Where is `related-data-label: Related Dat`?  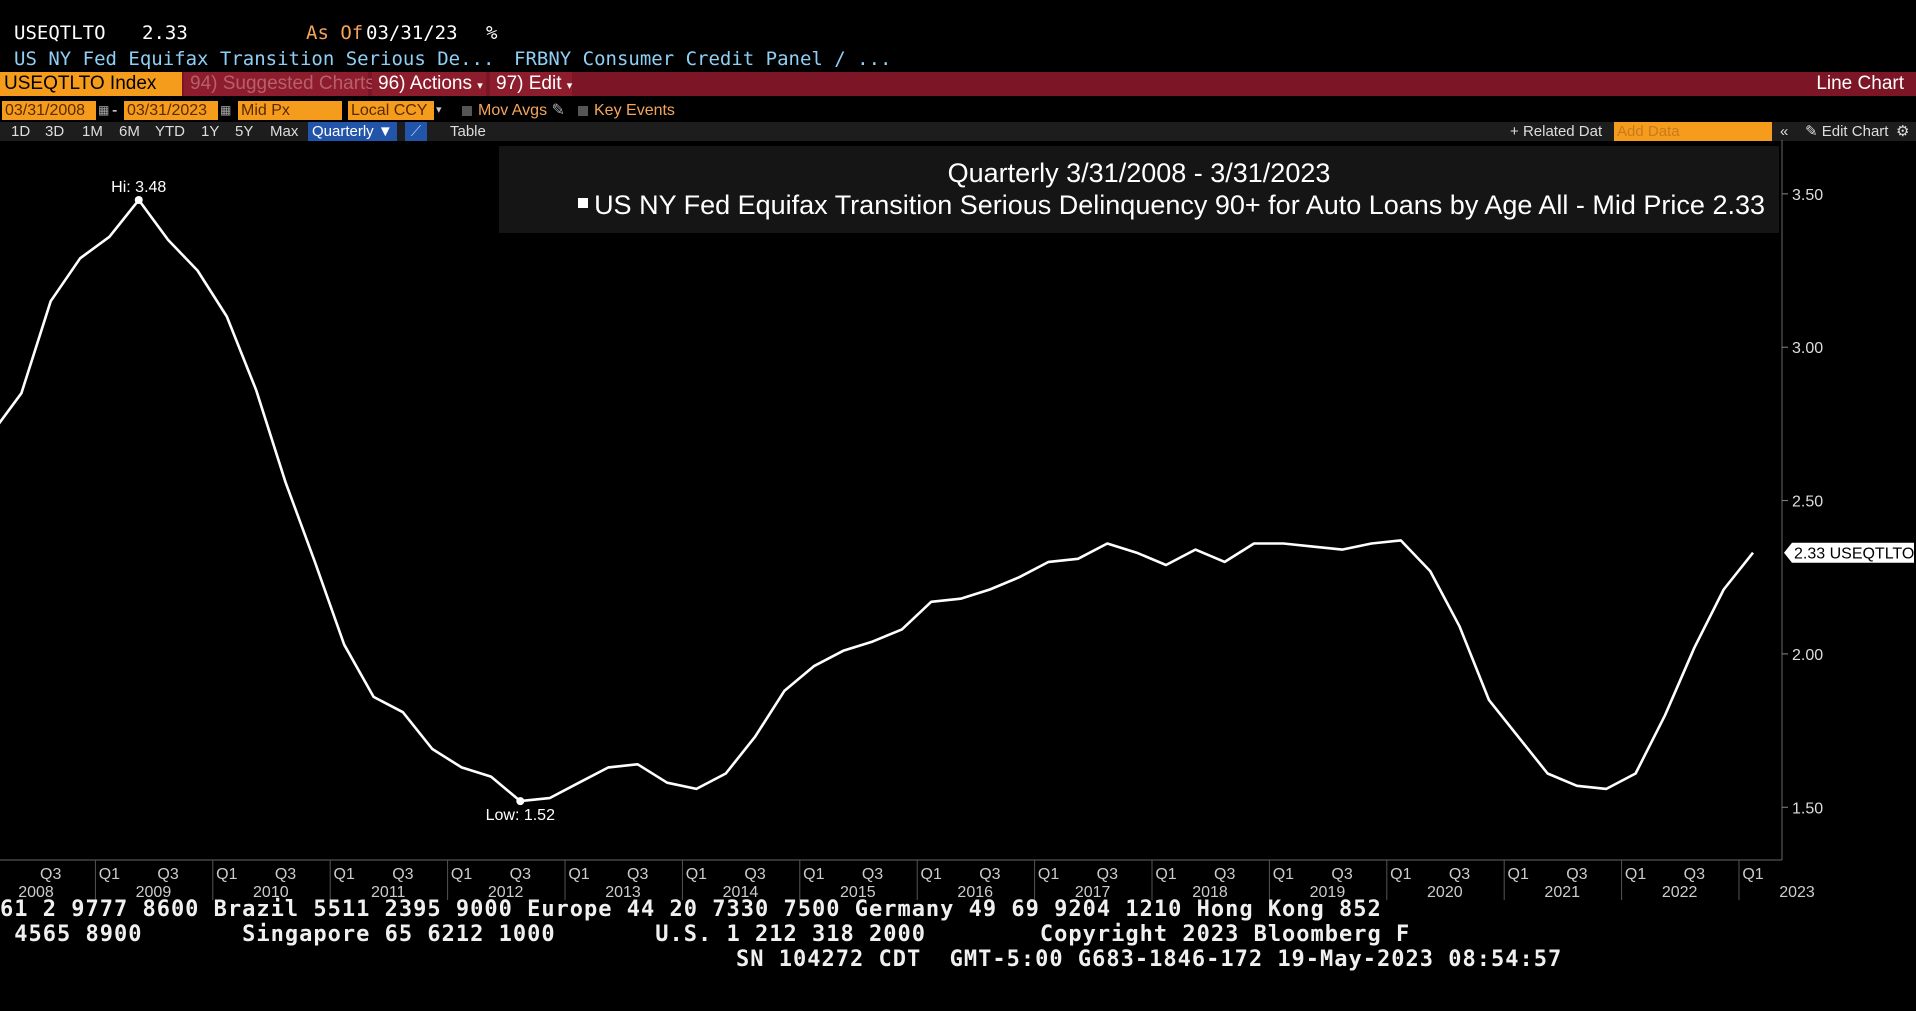
related-data-label: Related Dat is located at coordinates (1562, 131).